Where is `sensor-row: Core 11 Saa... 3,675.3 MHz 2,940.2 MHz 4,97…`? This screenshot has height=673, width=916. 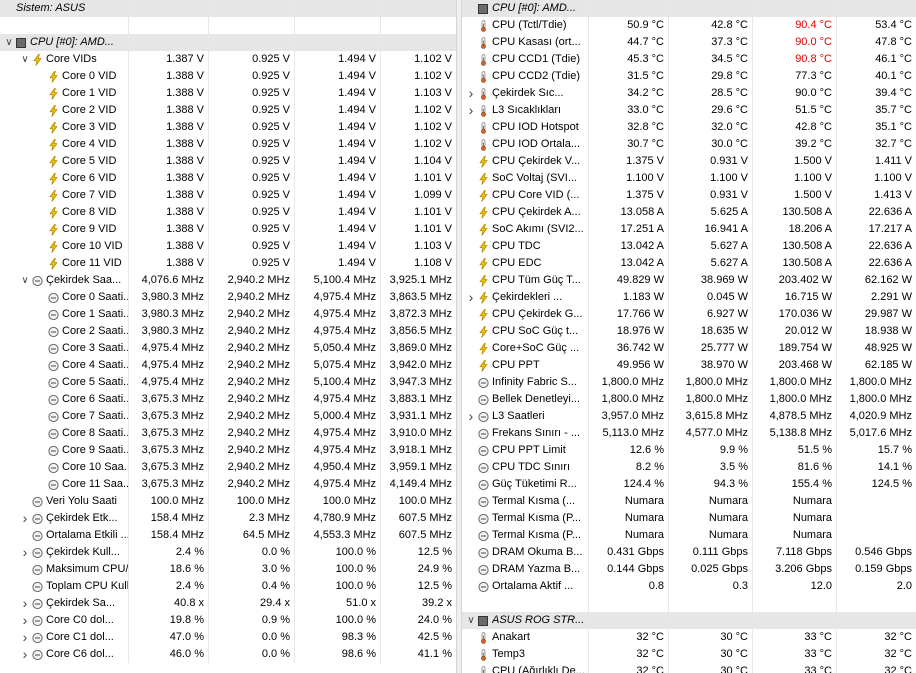 sensor-row: Core 11 Saa... 3,675.3 MHz 2,940.2 MHz 4,97… is located at coordinates (228, 484).